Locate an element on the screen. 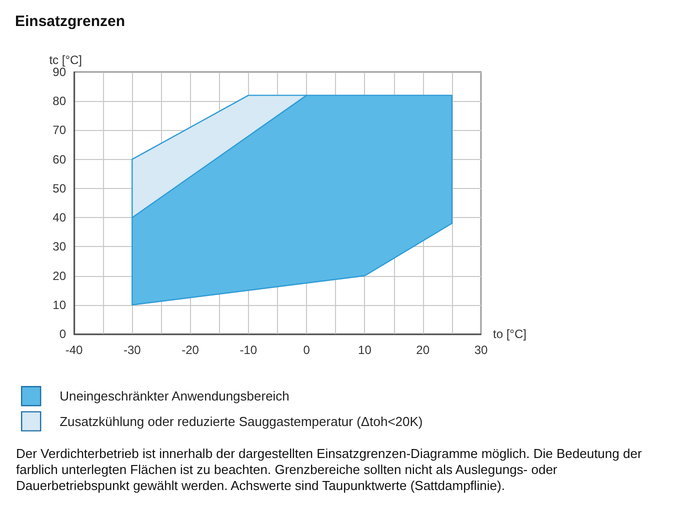 This screenshot has height=514, width=685. x-axis-title: to [°C] is located at coordinates (509, 334).